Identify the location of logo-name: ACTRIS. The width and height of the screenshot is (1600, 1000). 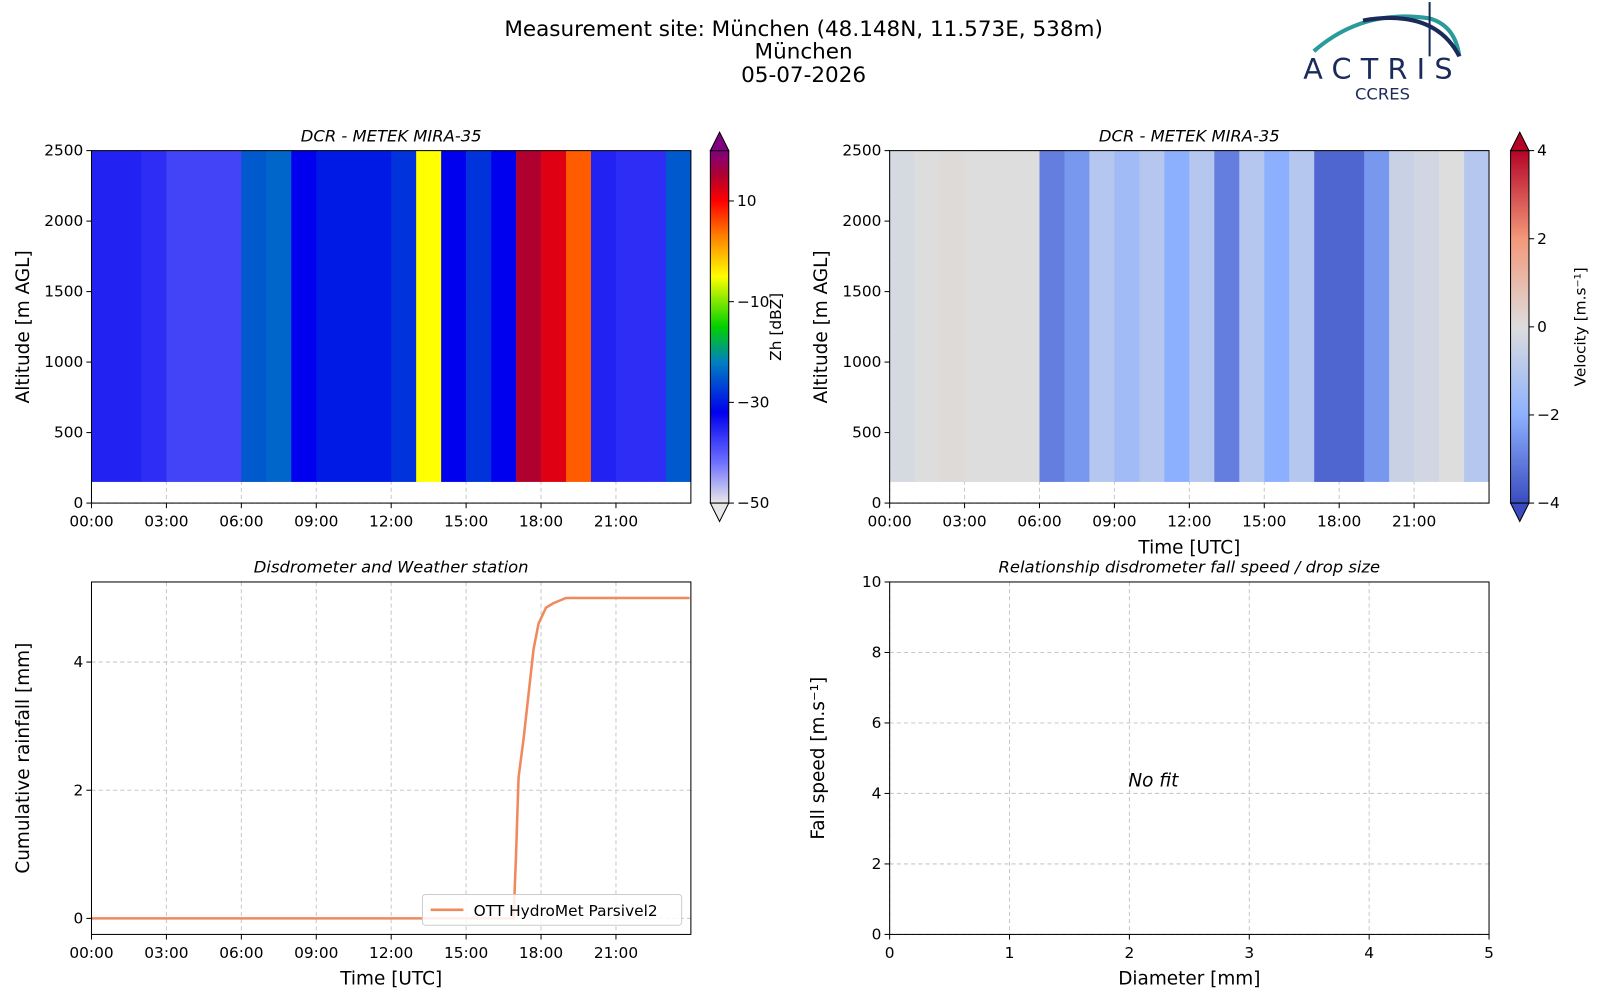
(1382, 69).